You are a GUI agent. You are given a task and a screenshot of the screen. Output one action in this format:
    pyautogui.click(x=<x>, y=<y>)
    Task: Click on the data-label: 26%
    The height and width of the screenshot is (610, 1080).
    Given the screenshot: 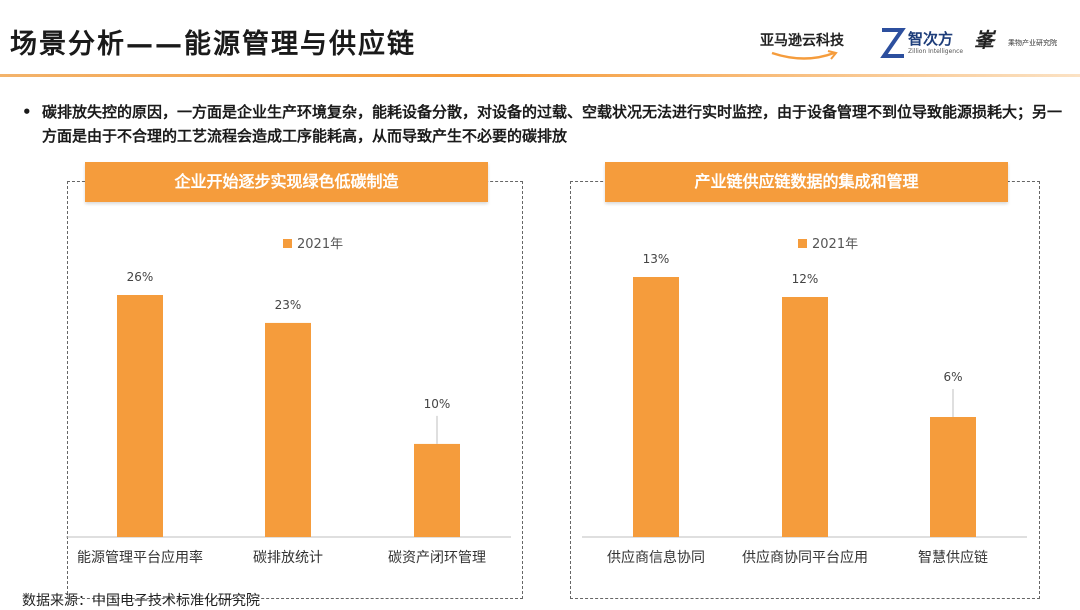 What is the action you would take?
    pyautogui.click(x=140, y=277)
    